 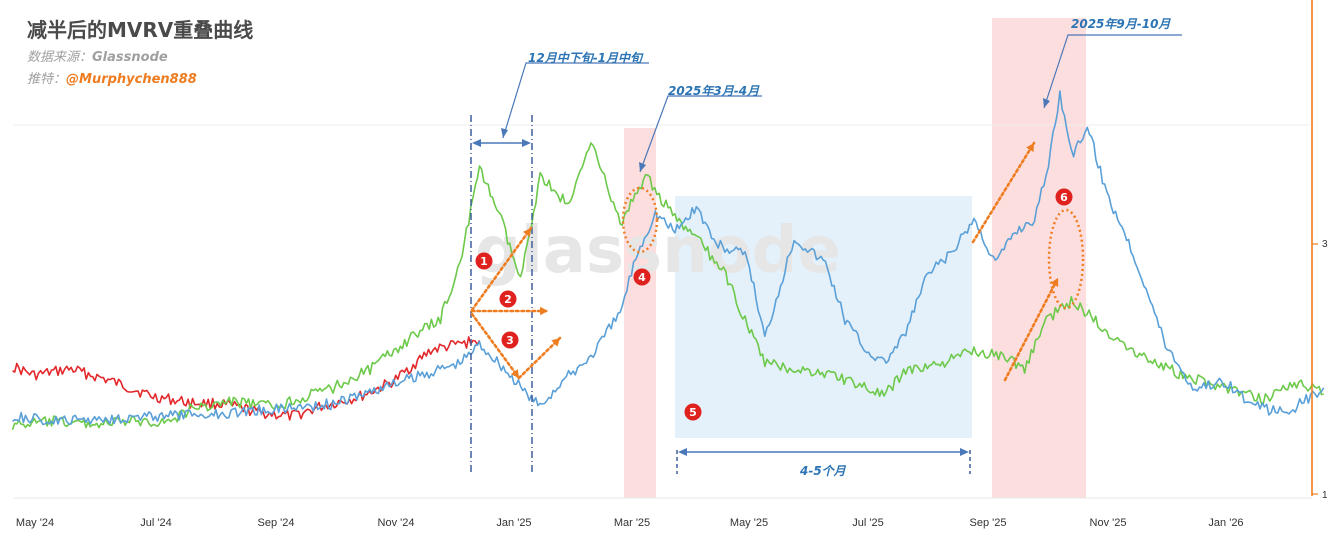 What do you see at coordinates (1054, 282) in the screenshot?
I see `trend-arrow-recovery-head` at bounding box center [1054, 282].